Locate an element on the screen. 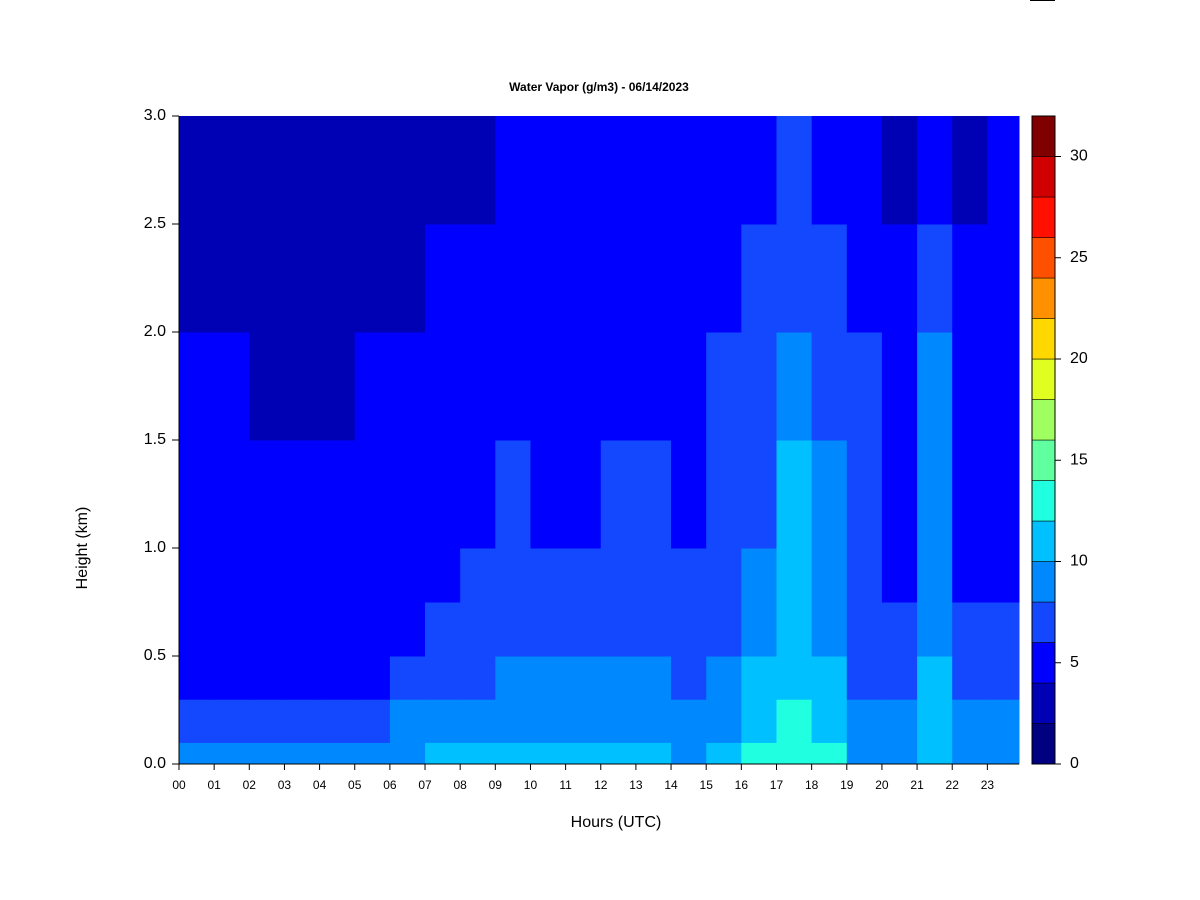 The image size is (1200, 900). x-tick-label: 10 is located at coordinates (531, 785).